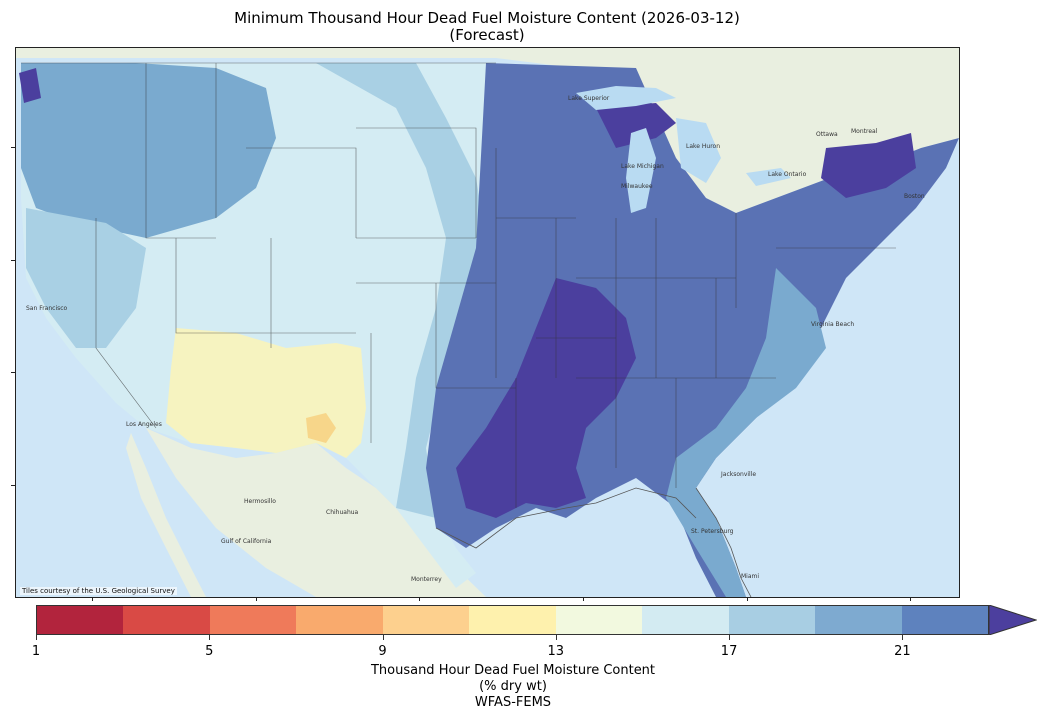 The image size is (1046, 721). Describe the element at coordinates (712, 531) in the screenshot. I see `label-st-petersburg: St. Petersburg` at that location.